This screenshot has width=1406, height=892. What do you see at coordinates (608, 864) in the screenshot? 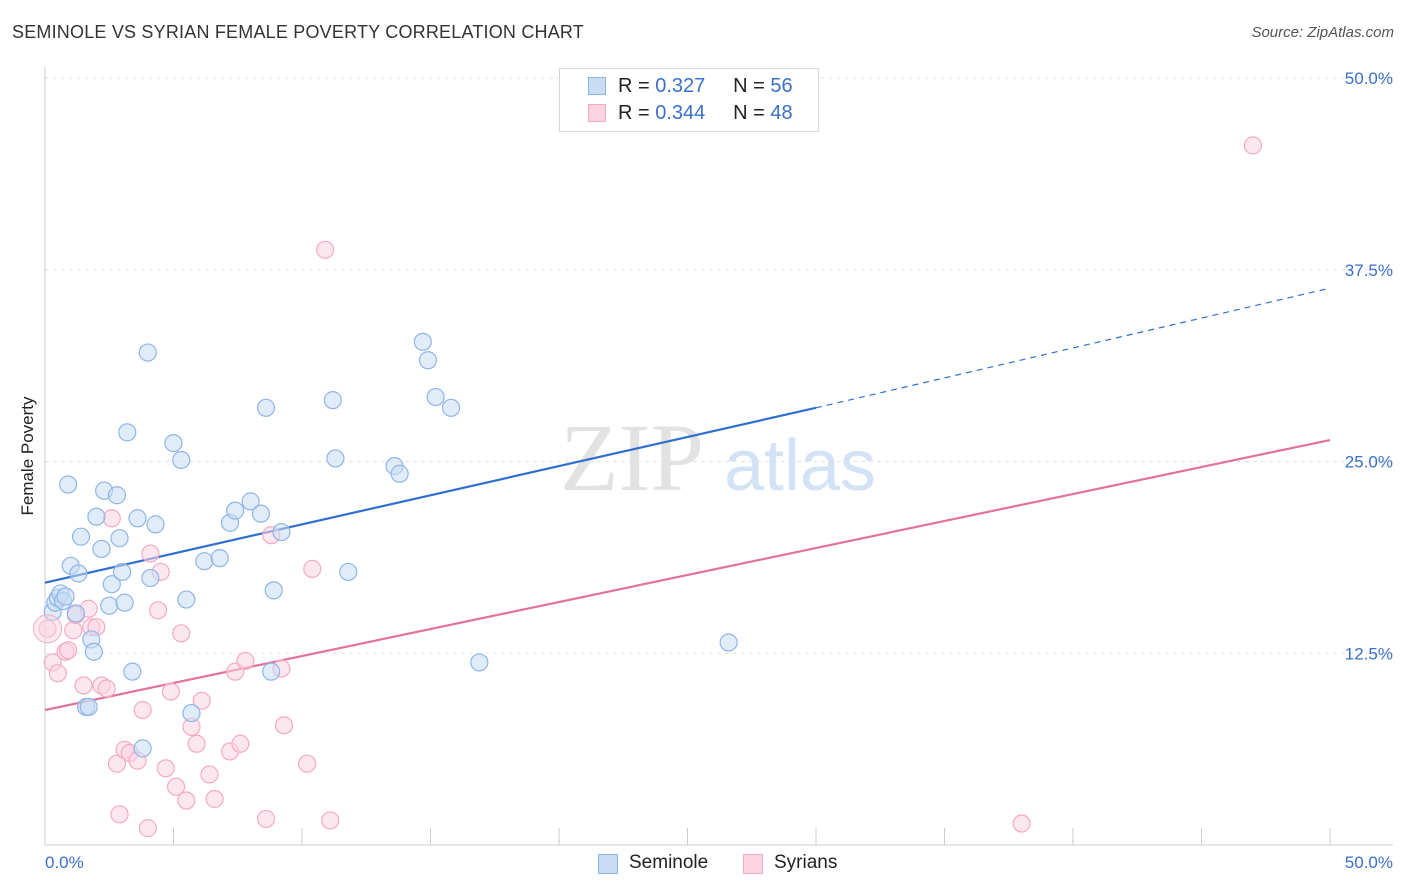
I see `bottom-legend-swatch-seminole` at bounding box center [608, 864].